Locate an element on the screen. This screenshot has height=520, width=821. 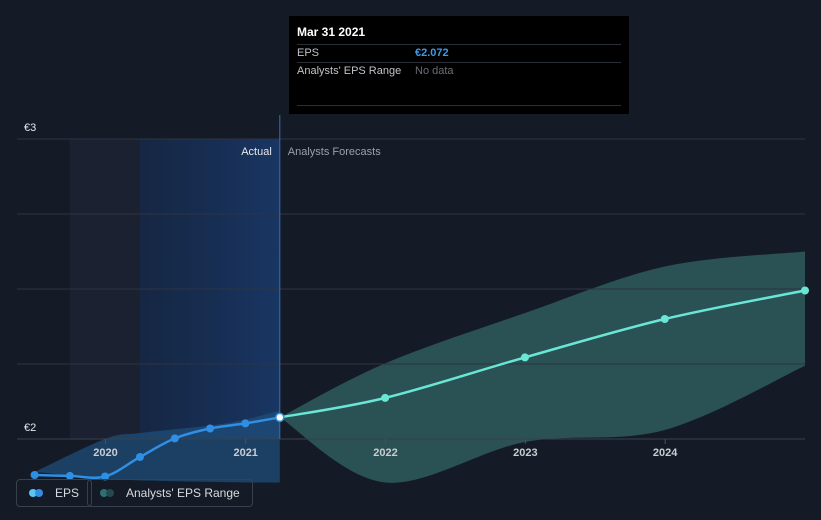
tooltip-row-eps: EPS €2.072 is located at coordinates (459, 53).